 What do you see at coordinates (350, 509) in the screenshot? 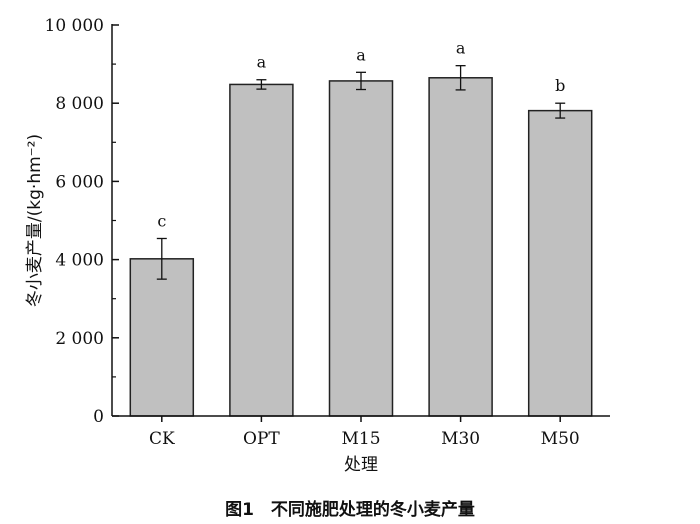
I see `figure-caption: 图1 不同施肥处理的冬小麦产量` at bounding box center [350, 509].